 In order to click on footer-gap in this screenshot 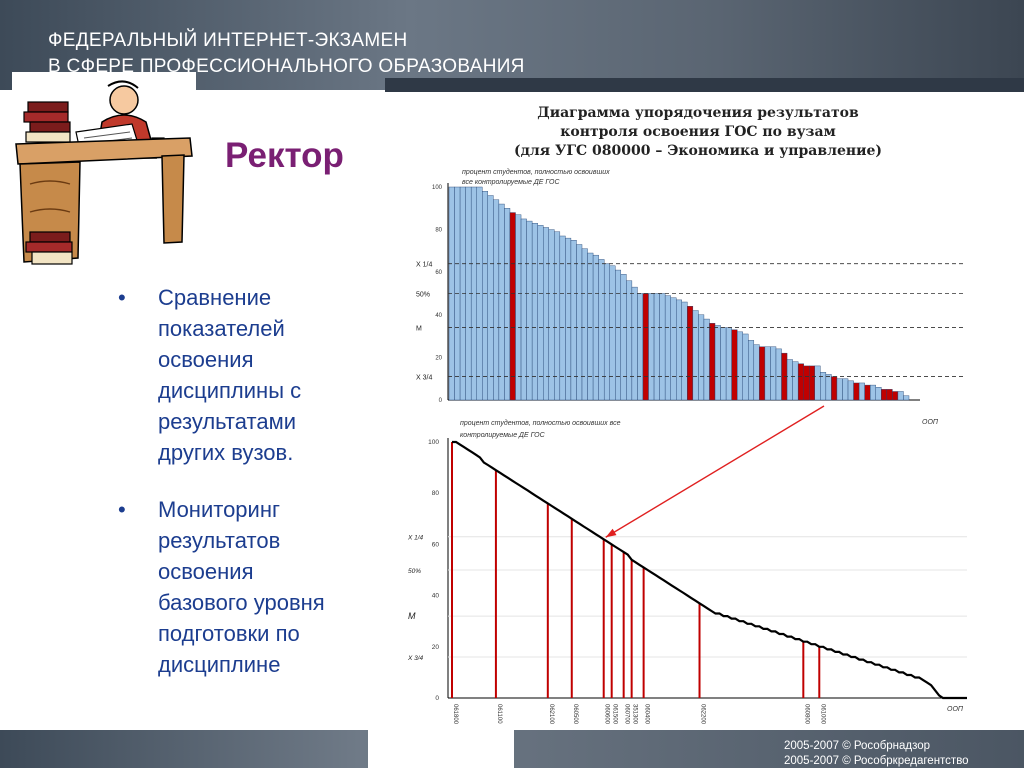, I will do `click(441, 749)`.